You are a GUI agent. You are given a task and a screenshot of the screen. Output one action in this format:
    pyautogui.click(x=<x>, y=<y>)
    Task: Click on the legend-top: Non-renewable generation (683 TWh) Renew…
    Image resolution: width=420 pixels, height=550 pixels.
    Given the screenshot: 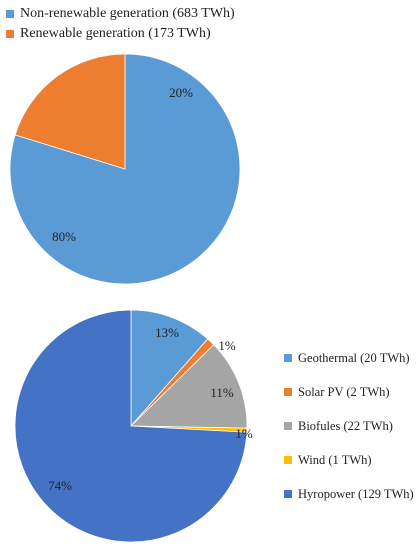 What is the action you would take?
    pyautogui.click(x=120, y=24)
    